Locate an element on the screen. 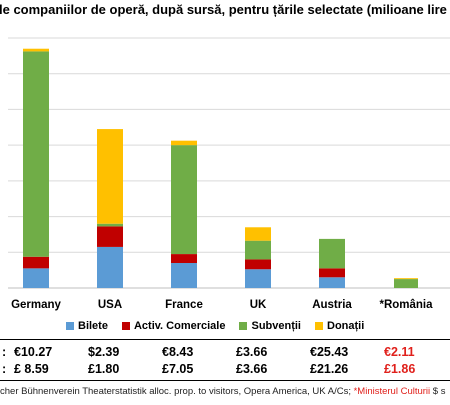 This screenshot has width=450, height=405. table-cell: £ 8.59 is located at coordinates (31, 369).